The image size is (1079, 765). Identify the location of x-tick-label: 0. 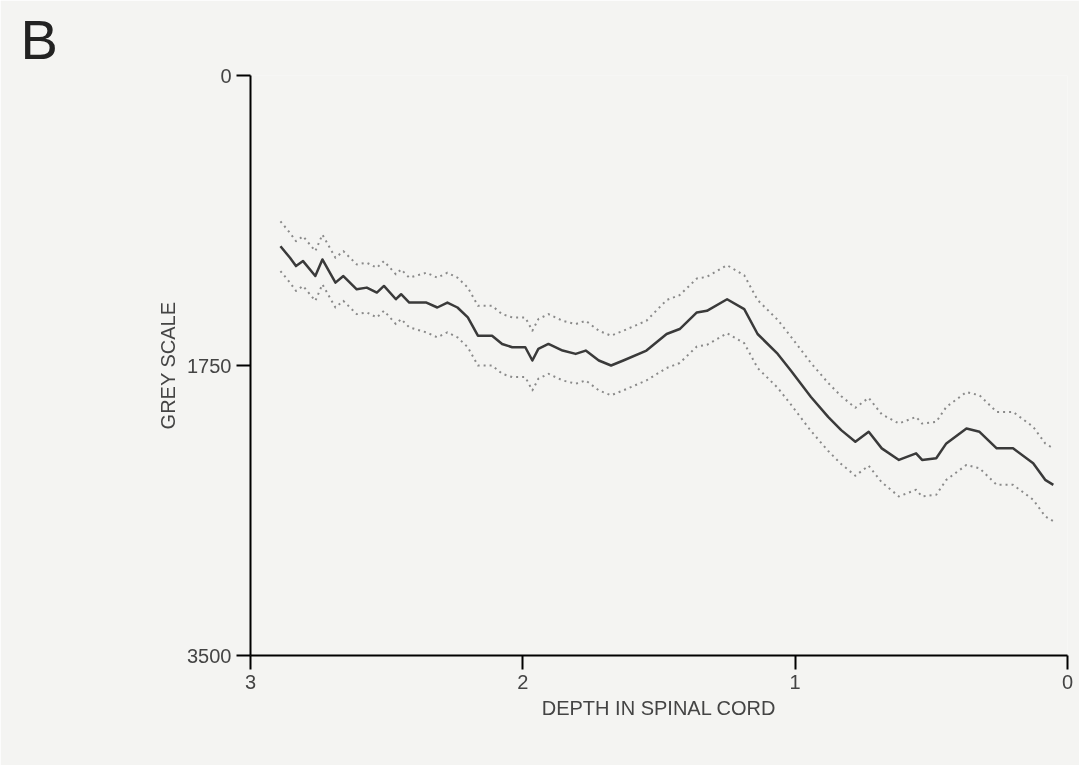
(1067, 681).